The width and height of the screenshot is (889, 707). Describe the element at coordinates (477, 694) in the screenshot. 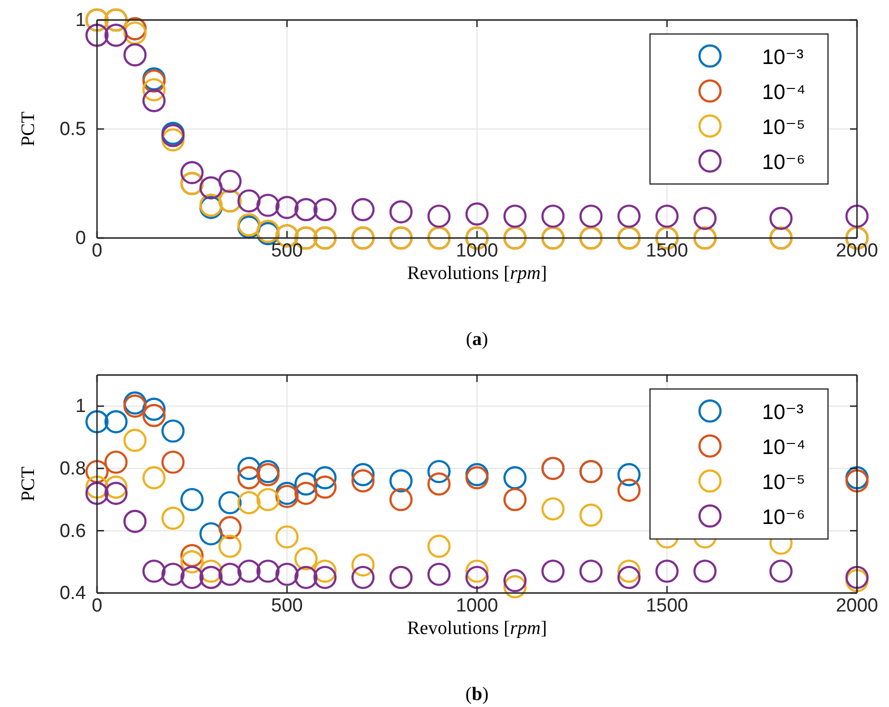

I see `text: (b)` at that location.